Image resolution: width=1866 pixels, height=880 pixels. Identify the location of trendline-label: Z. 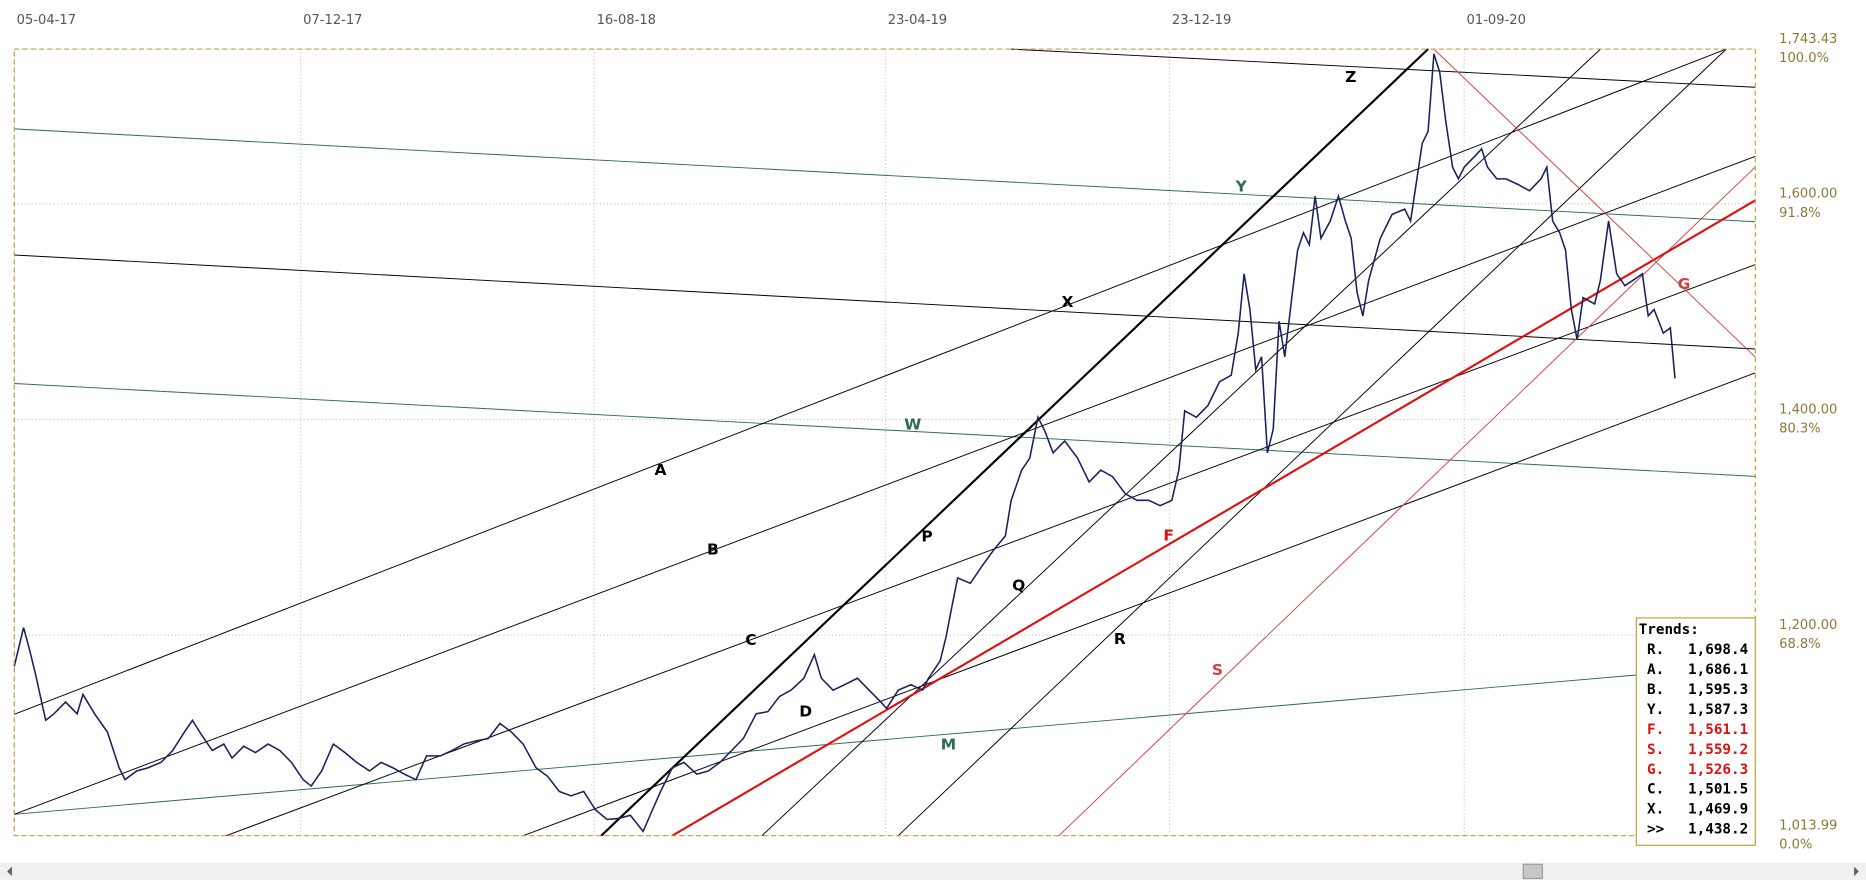
(1350, 77).